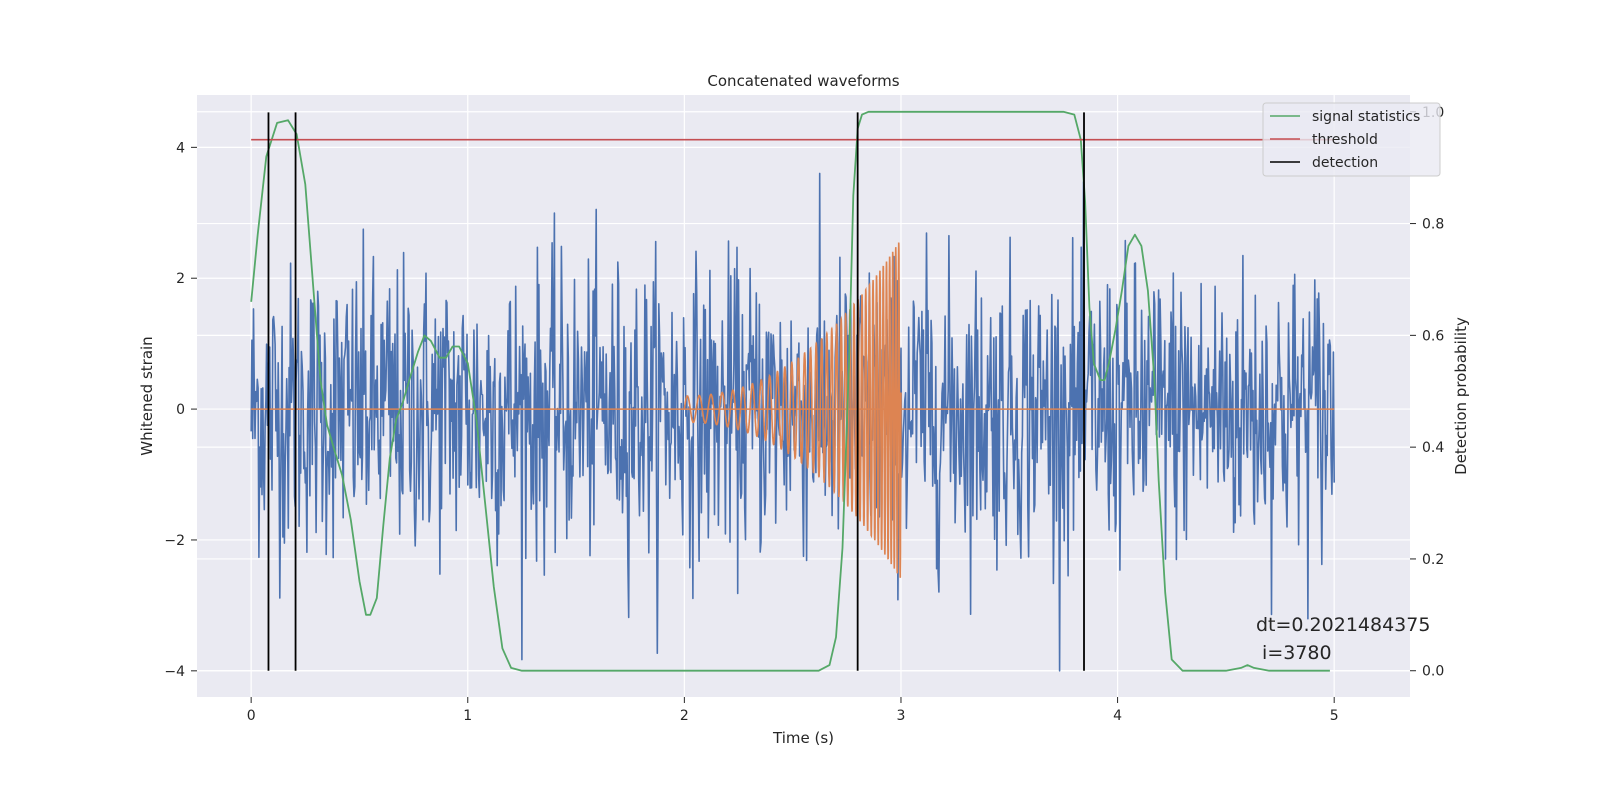 The width and height of the screenshot is (1600, 800). I want to click on y-tick-label: 0, so click(180, 410).